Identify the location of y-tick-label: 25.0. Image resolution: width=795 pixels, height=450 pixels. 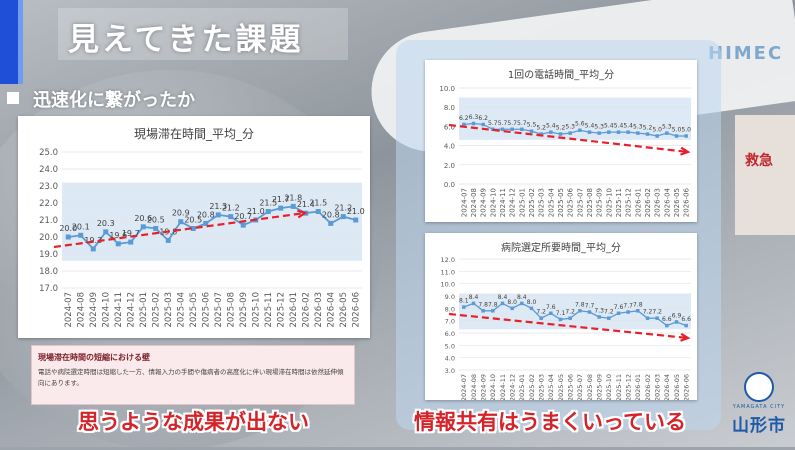
(48, 153).